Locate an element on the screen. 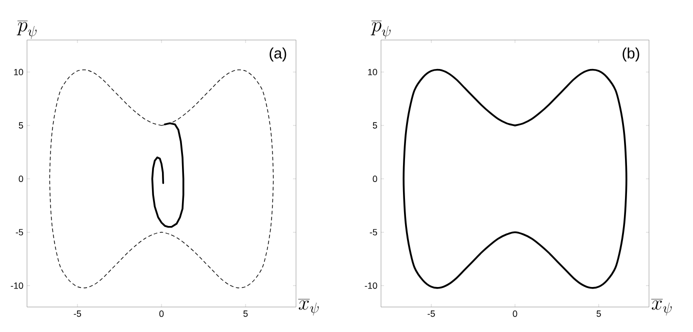 The width and height of the screenshot is (693, 332). annotation: (a) is located at coordinates (278, 55).